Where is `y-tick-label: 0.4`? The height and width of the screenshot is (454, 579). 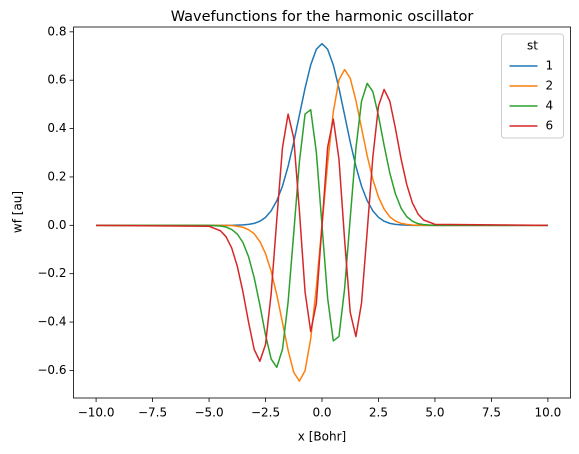
y-tick-label: 0.4 is located at coordinates (56, 128).